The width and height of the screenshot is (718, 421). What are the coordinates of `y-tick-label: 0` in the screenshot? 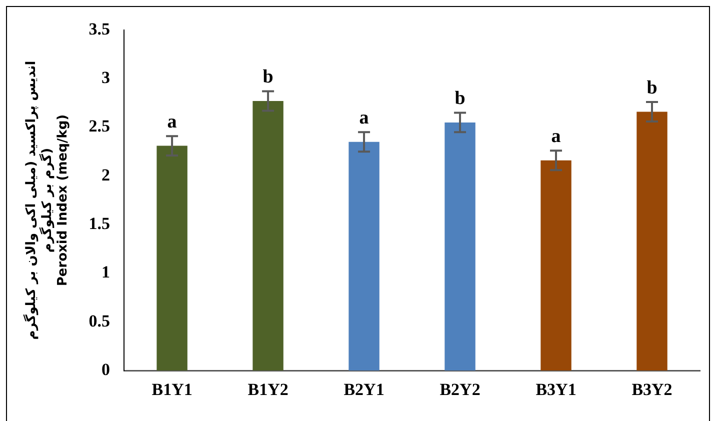 It's located at (106, 369).